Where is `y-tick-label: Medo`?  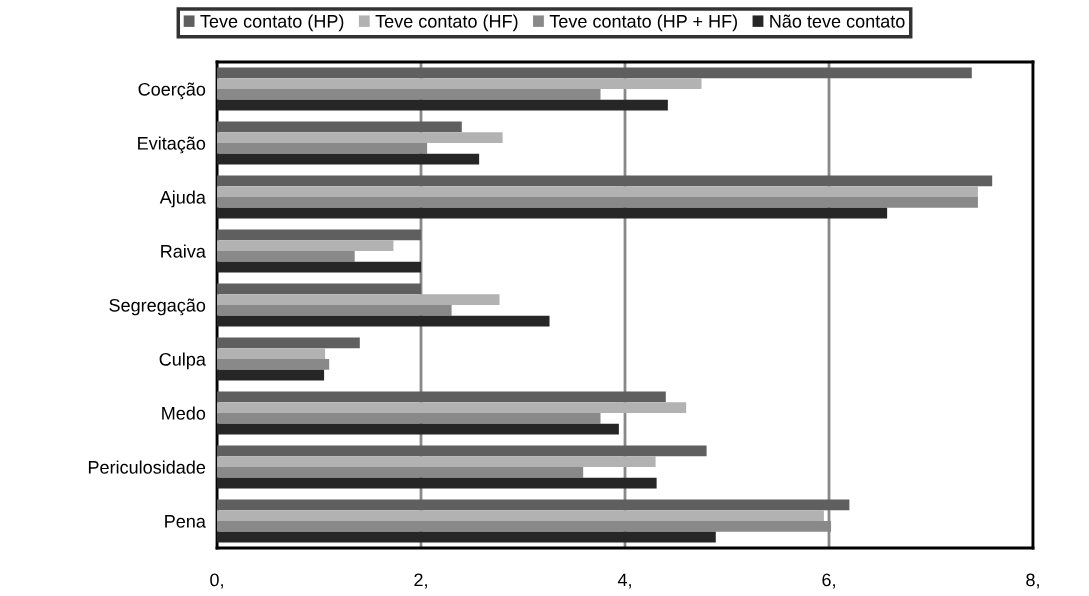
y-tick-label: Medo is located at coordinates (184, 413).